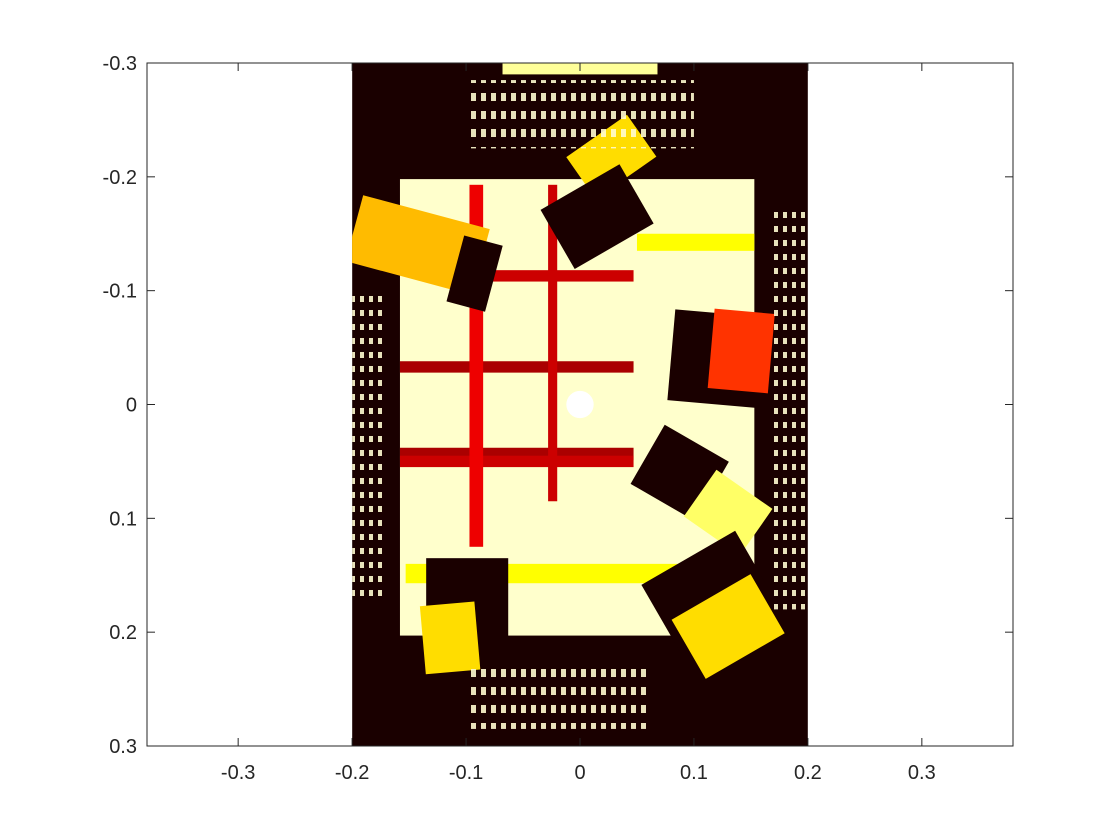 This screenshot has height=840, width=1120. I want to click on x-tick-label: 0.2, so click(808, 773).